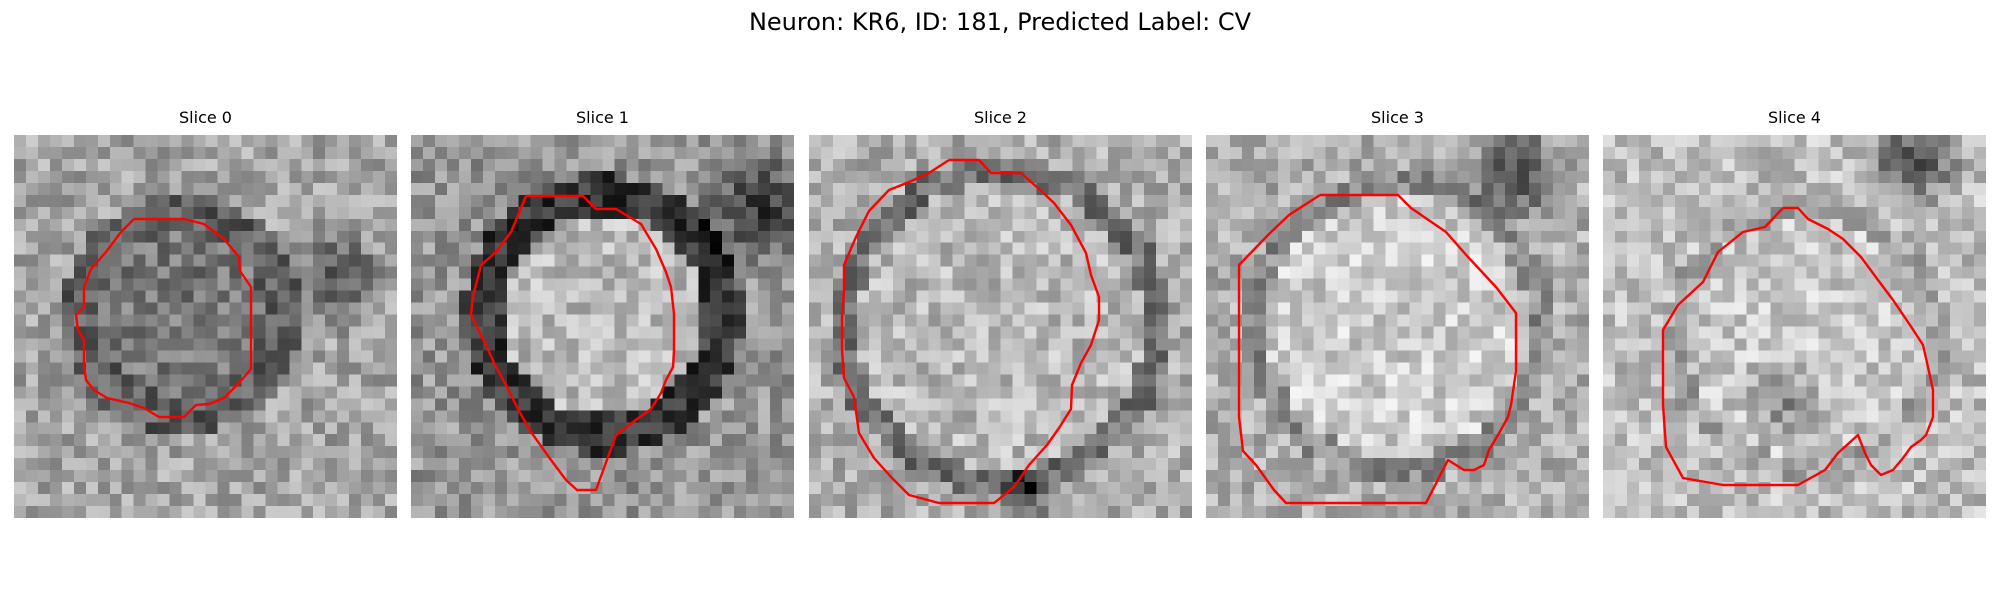 The width and height of the screenshot is (2000, 600). What do you see at coordinates (205, 117) in the screenshot?
I see `slice-title: Slice 0` at bounding box center [205, 117].